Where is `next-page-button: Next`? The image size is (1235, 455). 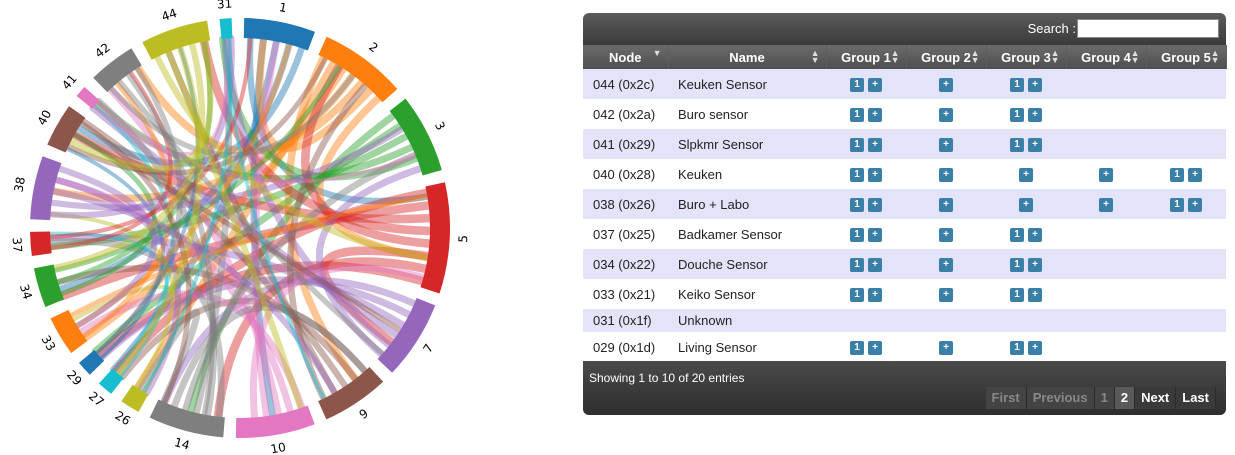 next-page-button: Next is located at coordinates (1156, 398).